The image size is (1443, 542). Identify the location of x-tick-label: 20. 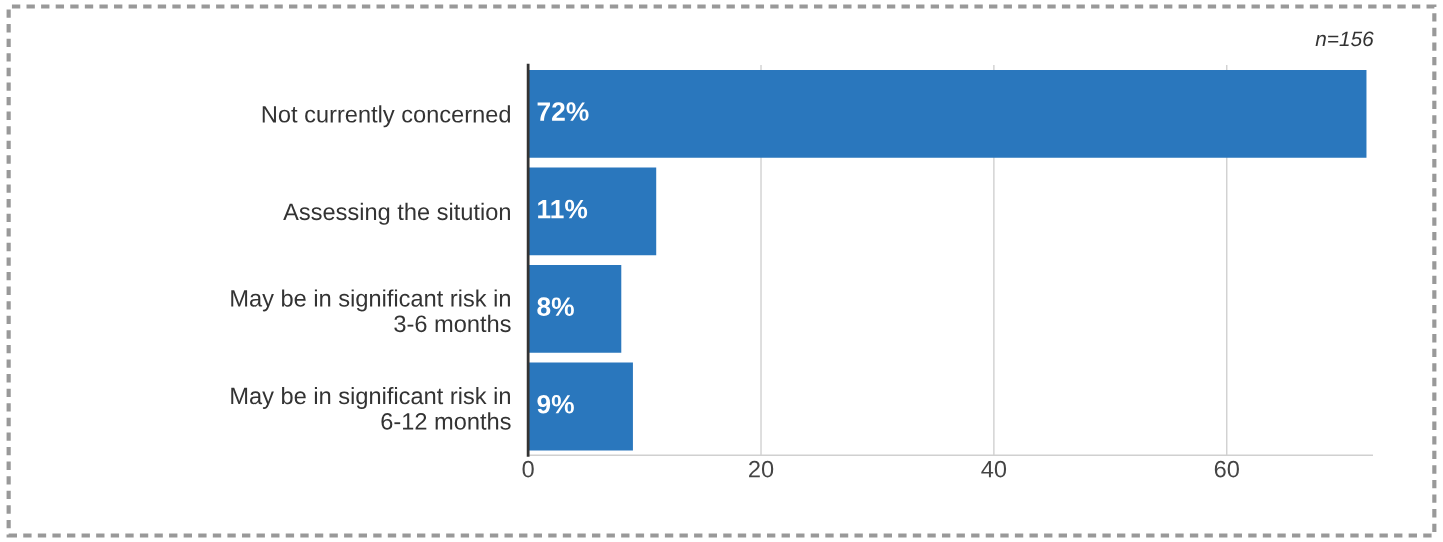
(761, 469).